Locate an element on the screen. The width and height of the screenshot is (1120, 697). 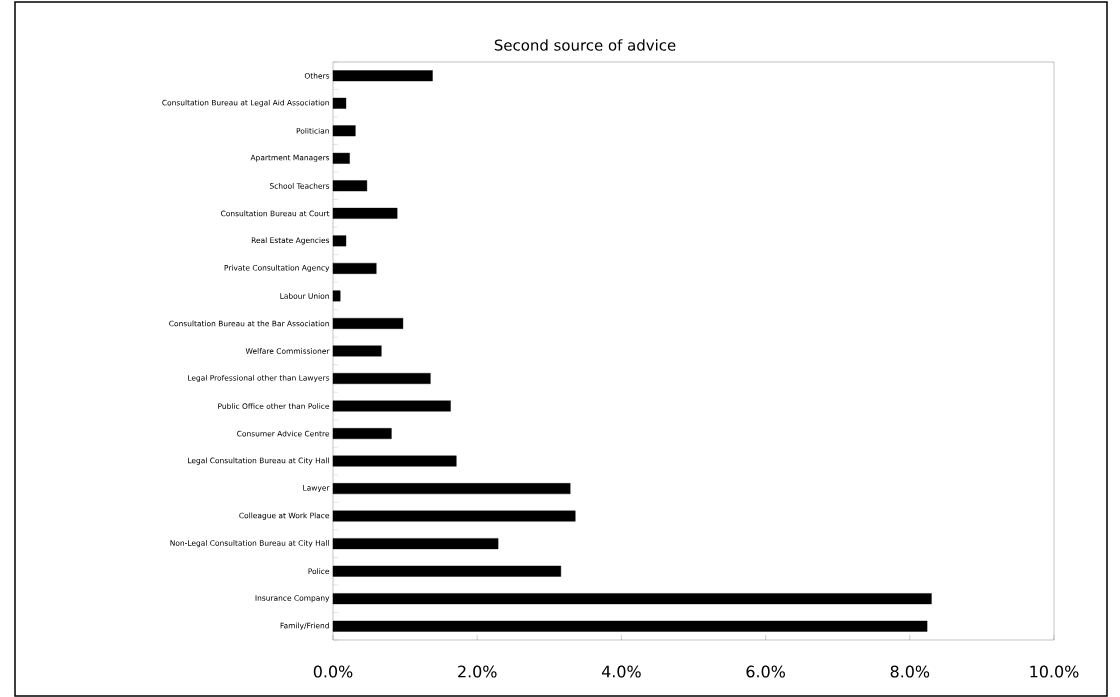
x-tick-label: 8.0% is located at coordinates (910, 671).